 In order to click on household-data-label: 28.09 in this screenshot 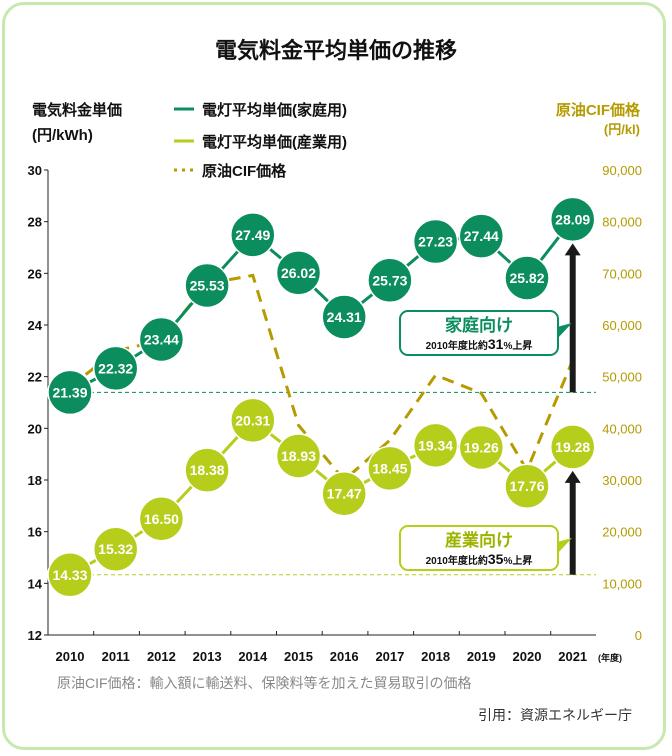, I will do `click(572, 219)`.